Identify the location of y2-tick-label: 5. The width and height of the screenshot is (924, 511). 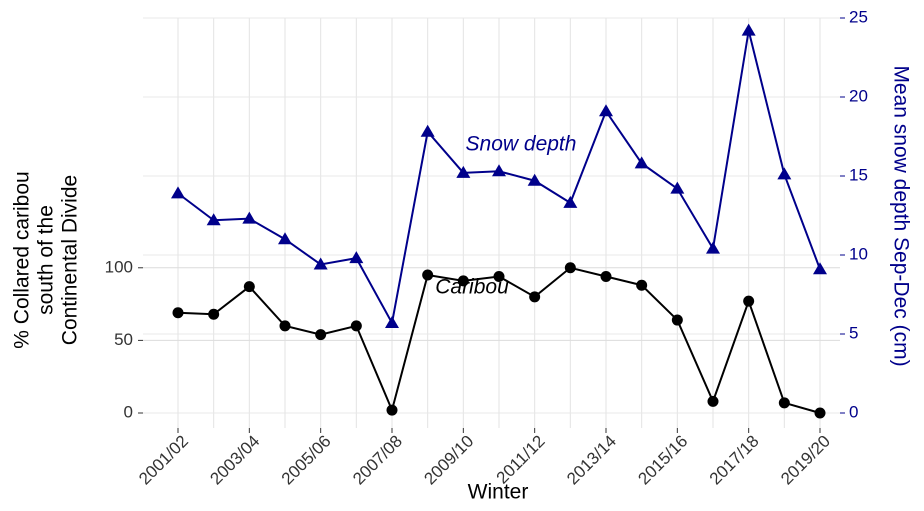
(853, 332).